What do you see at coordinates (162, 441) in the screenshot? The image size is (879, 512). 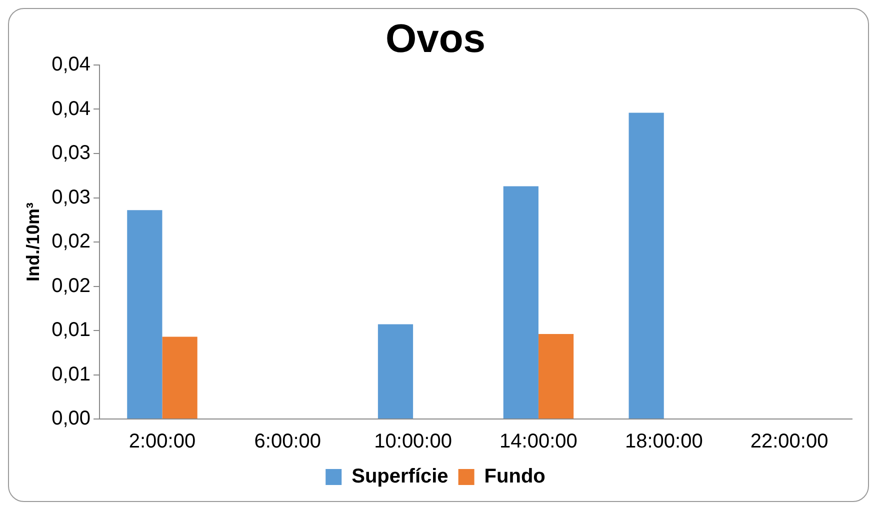 I see `x-tick-label: 2:00:00` at bounding box center [162, 441].